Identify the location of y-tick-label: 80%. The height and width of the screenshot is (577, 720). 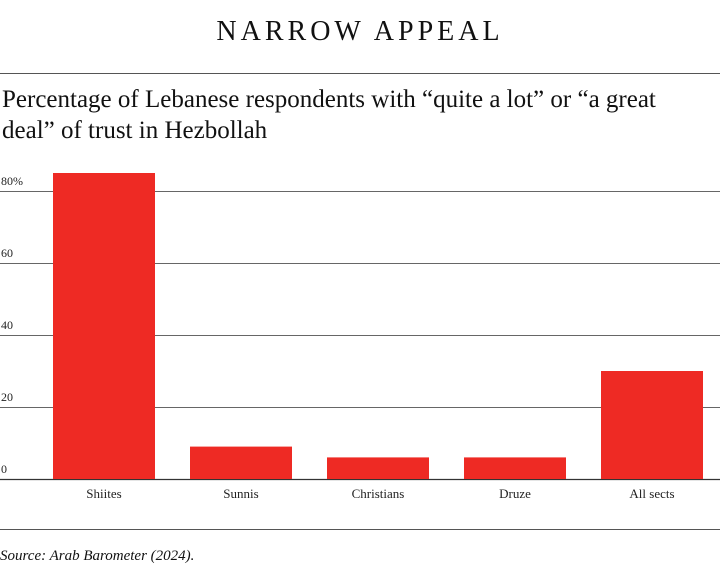
(12, 181).